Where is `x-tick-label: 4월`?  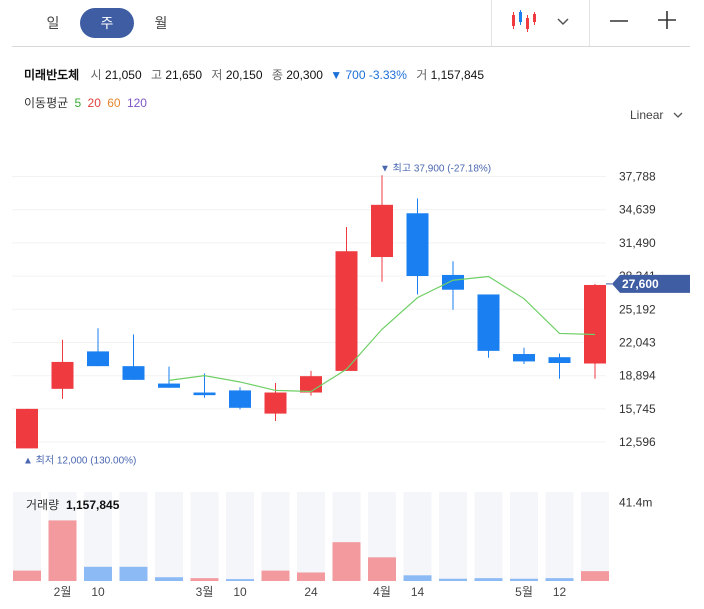 x-tick-label: 4월 is located at coordinates (382, 592).